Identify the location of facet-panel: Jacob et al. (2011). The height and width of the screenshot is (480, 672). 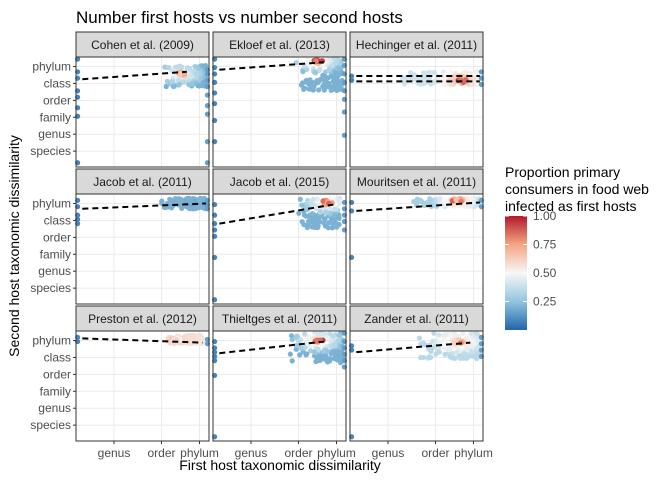
(142, 236).